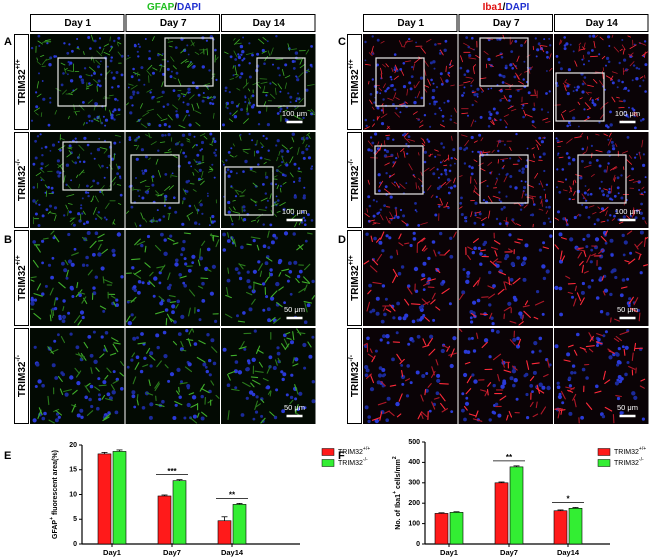 Image resolution: width=650 pixels, height=558 pixels. I want to click on row-label-sup: -/-, so click(18, 357).